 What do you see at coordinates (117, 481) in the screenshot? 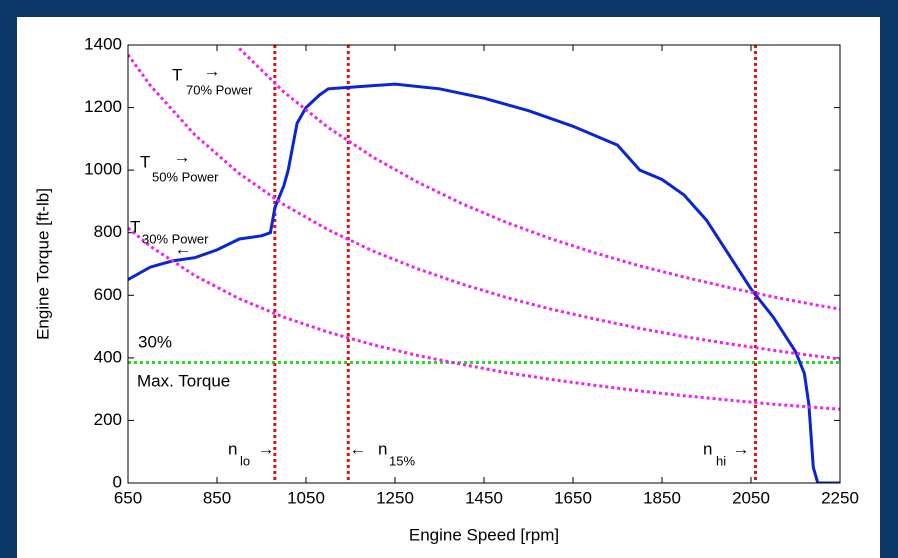
I see `y-tick-label: 0` at bounding box center [117, 481].